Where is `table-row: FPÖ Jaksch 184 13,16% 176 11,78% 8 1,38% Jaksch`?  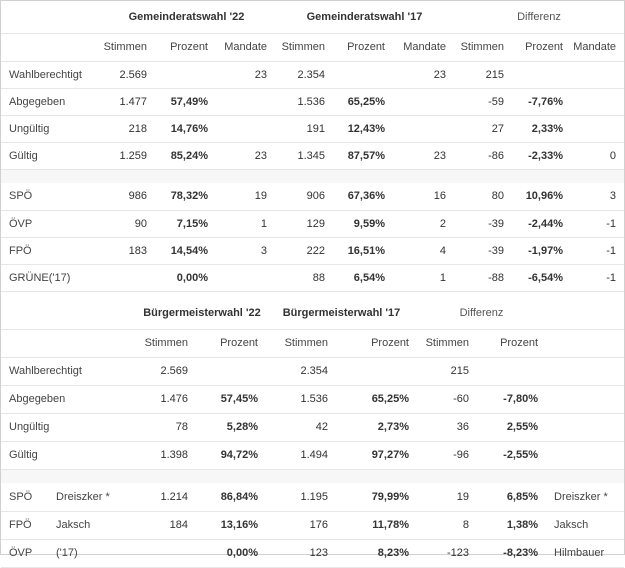 table-row: FPÖ Jaksch 184 13,16% 176 11,78% 8 1,38% Jaksch is located at coordinates (313, 525).